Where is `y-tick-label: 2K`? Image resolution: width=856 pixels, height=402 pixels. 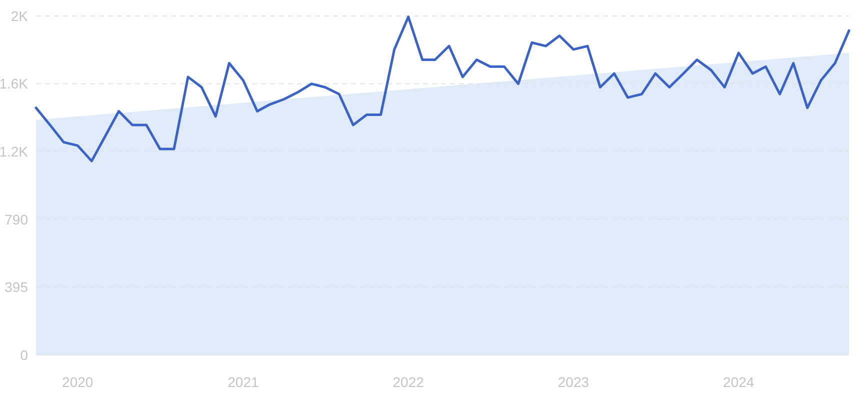
y-tick-label: 2K is located at coordinates (19, 16).